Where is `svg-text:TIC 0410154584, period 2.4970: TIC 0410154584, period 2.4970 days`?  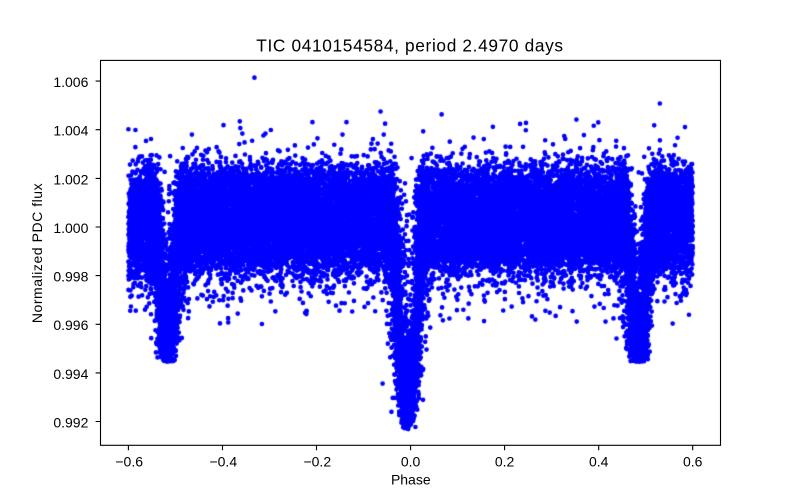 svg-text:TIC 0410154584, period 2.4970: TIC 0410154584, period 2.4970 days is located at coordinates (409, 45).